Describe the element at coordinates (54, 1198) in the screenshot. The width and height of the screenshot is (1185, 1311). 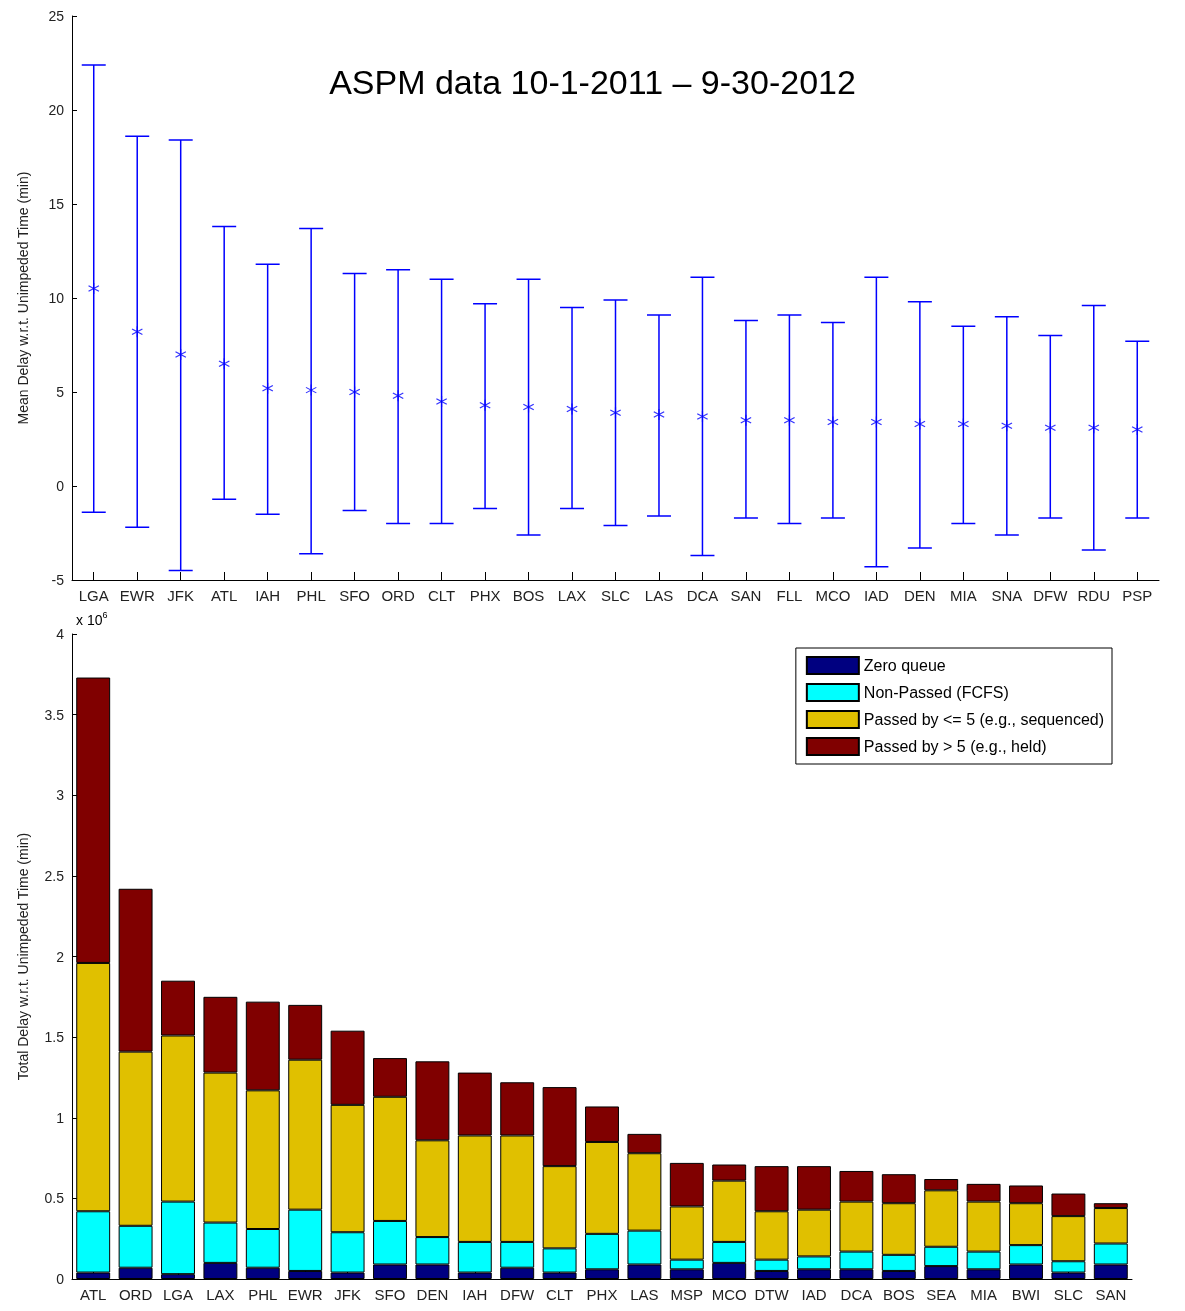
I see `y-tick-label: 0.5` at that location.